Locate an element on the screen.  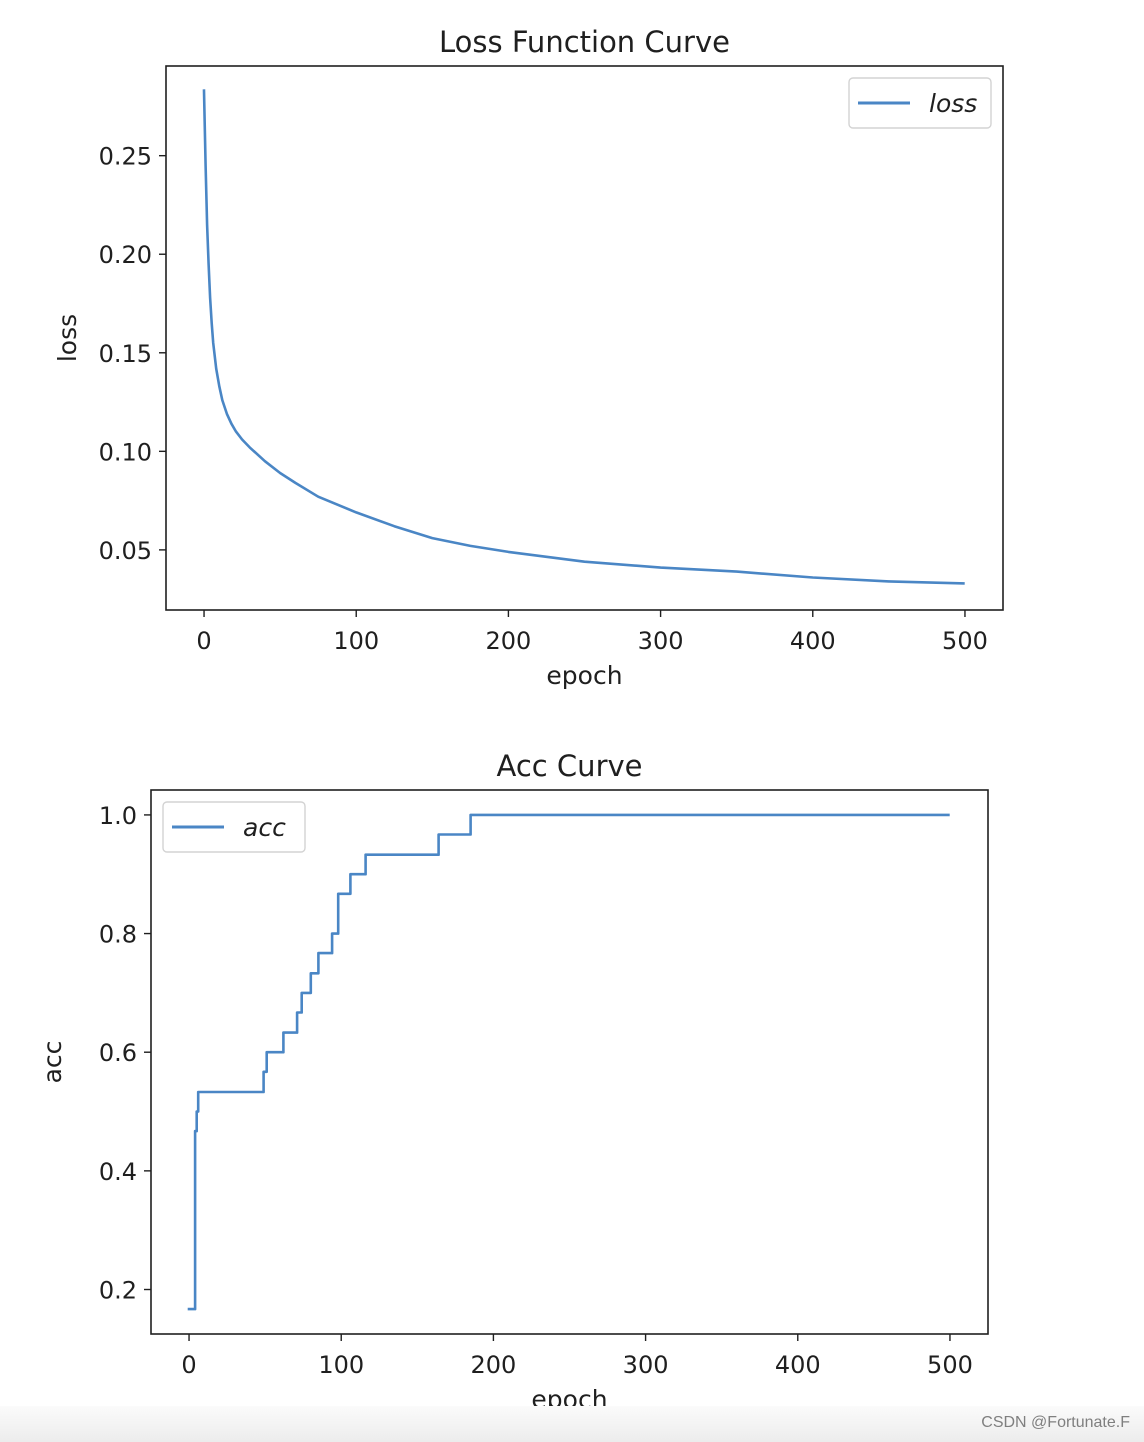
chart-2-ytick-label: 0.4 is located at coordinates (118, 1172).